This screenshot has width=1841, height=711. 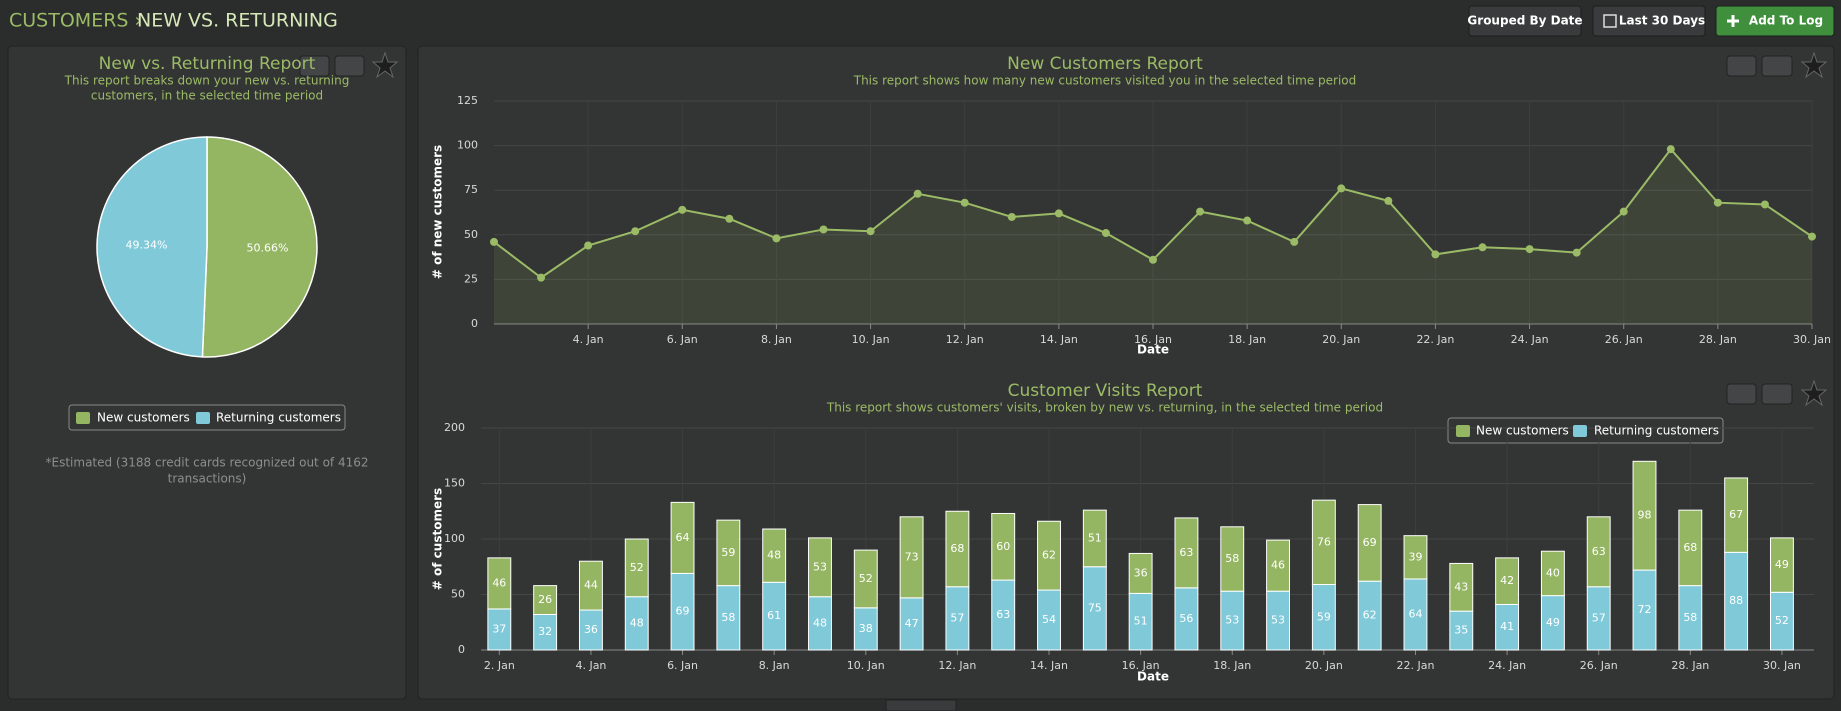 What do you see at coordinates (912, 623) in the screenshot?
I see `bar-label: 47` at bounding box center [912, 623].